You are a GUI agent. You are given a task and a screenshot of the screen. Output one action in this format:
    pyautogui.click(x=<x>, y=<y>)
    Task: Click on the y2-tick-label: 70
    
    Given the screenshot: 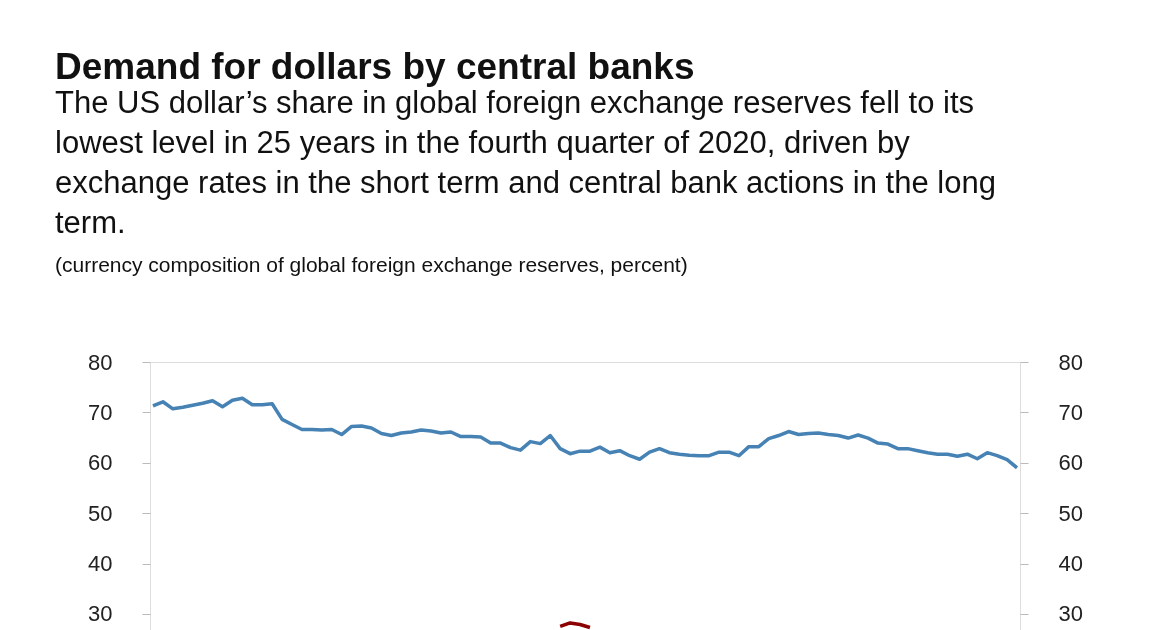 What is the action you would take?
    pyautogui.click(x=1070, y=412)
    